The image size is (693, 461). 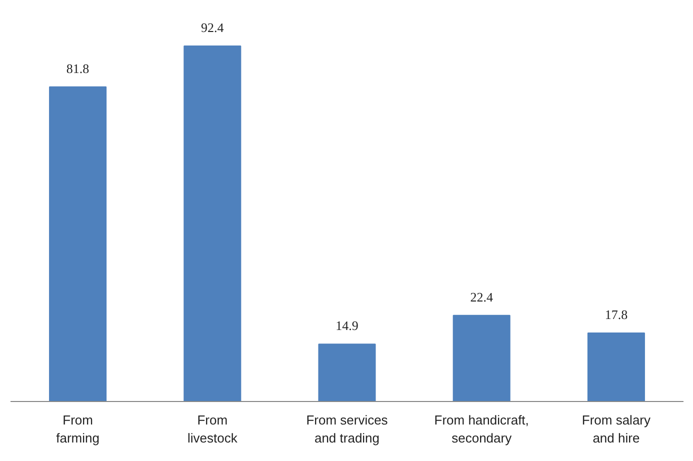 I want to click on data-label: 17.8, so click(x=616, y=314).